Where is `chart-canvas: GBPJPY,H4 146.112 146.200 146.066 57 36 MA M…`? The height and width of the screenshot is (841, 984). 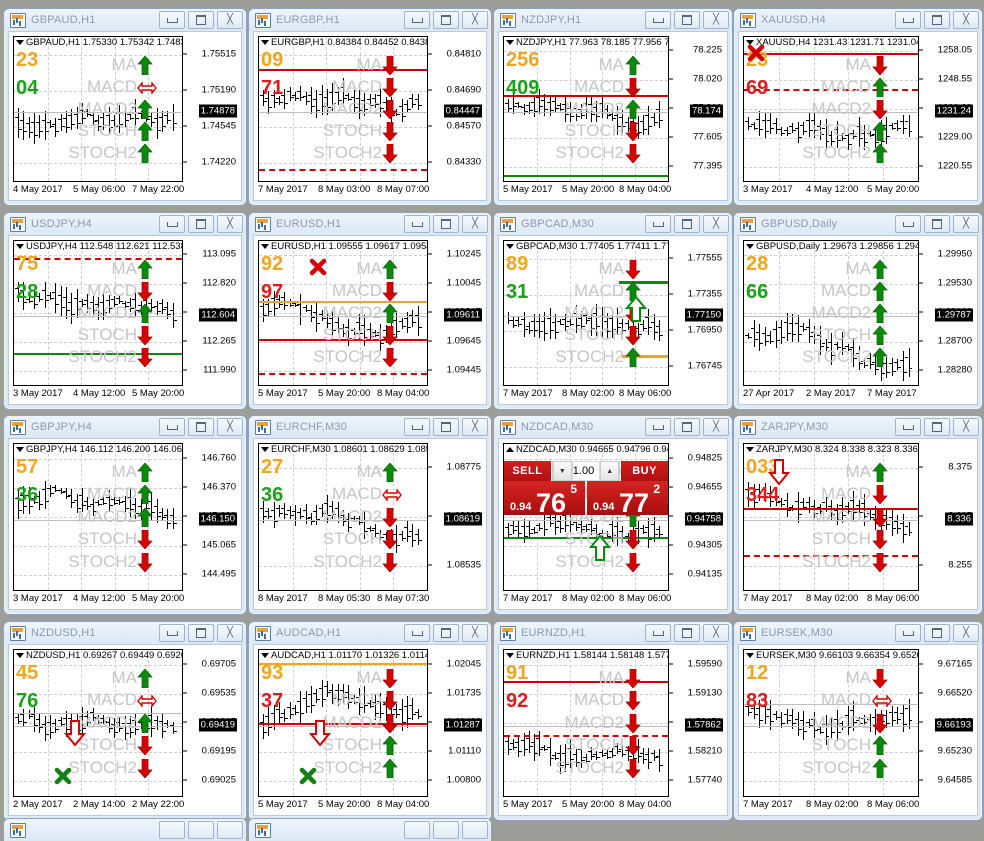
chart-canvas: GBPJPY,H4 146.112 146.200 146.066 57 36 MA M… is located at coordinates (125, 525).